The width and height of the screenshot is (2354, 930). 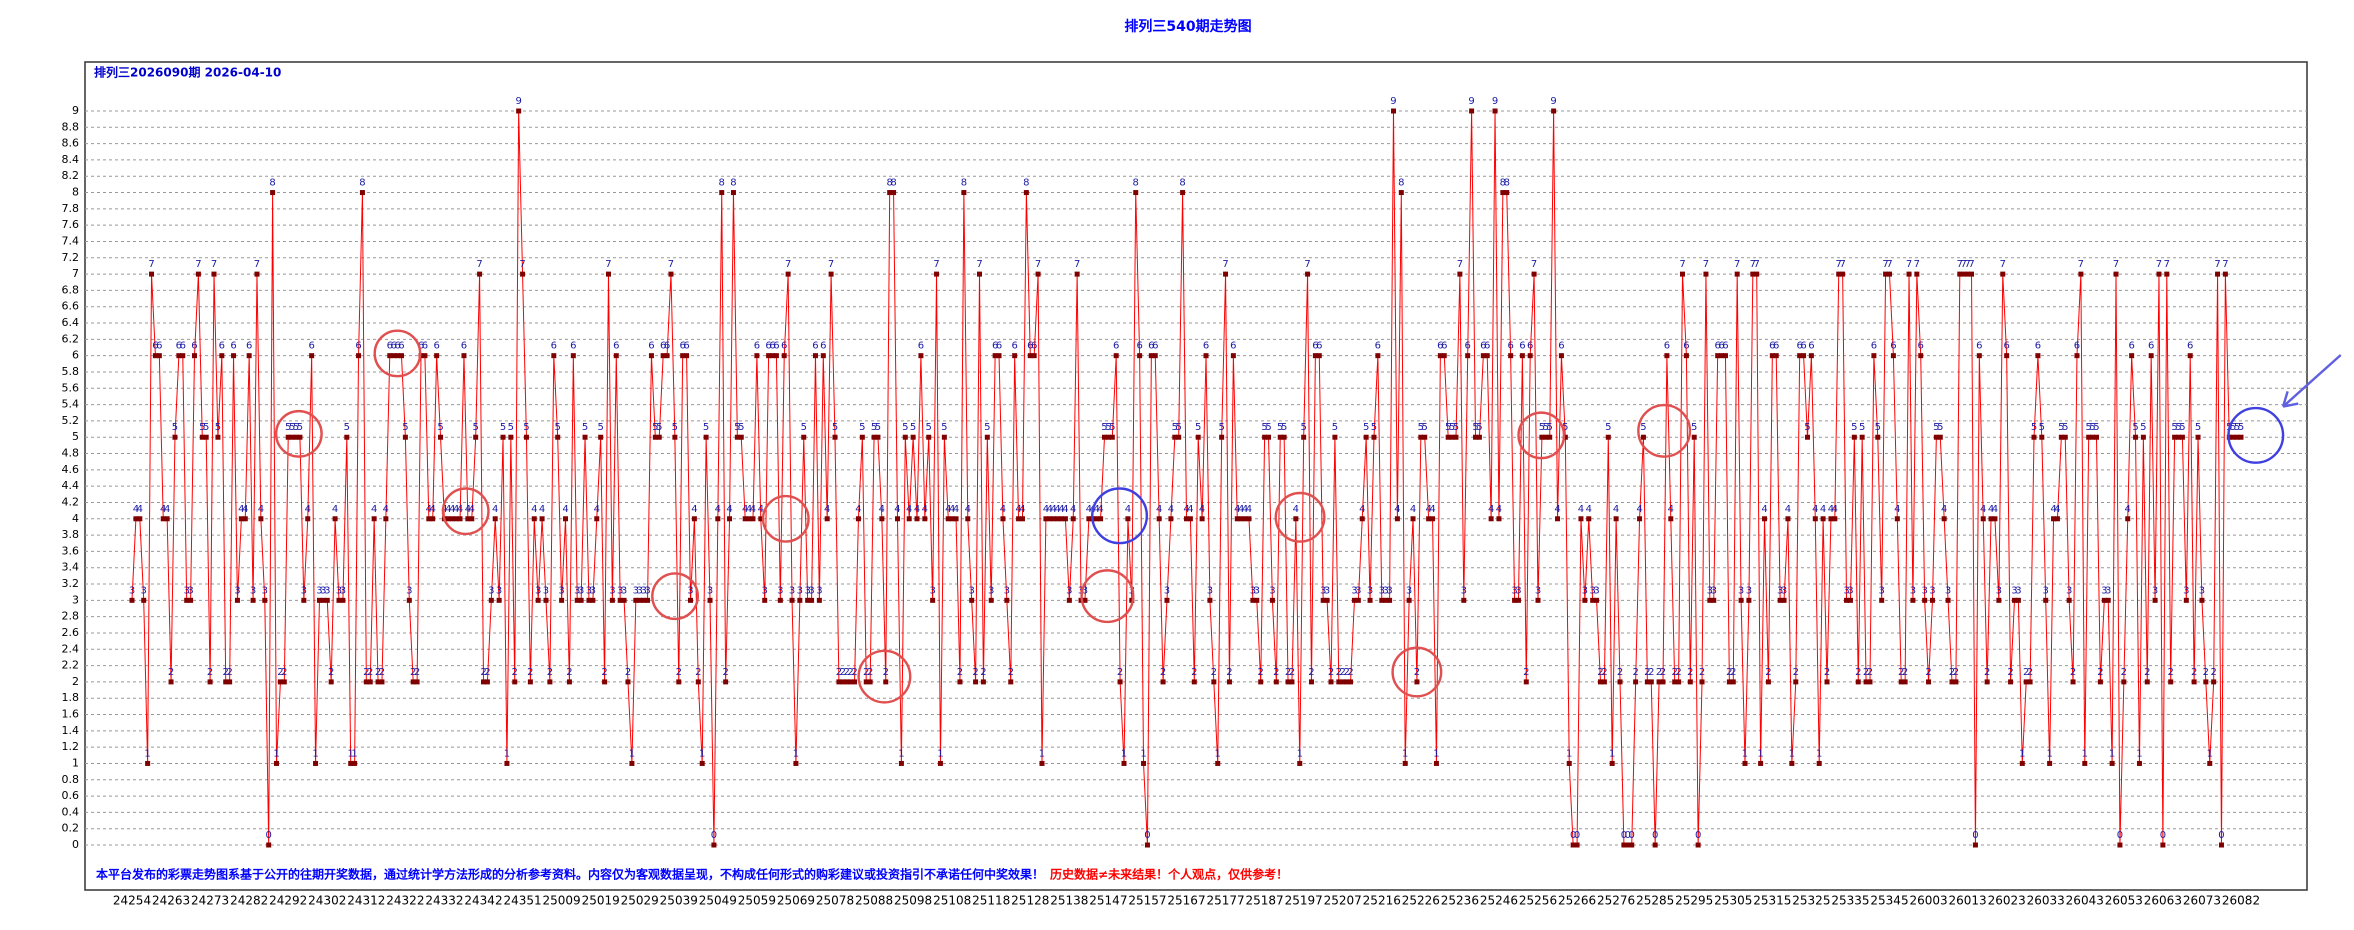 What do you see at coordinates (1495, 101) in the screenshot?
I see `data-label: 9` at bounding box center [1495, 101].